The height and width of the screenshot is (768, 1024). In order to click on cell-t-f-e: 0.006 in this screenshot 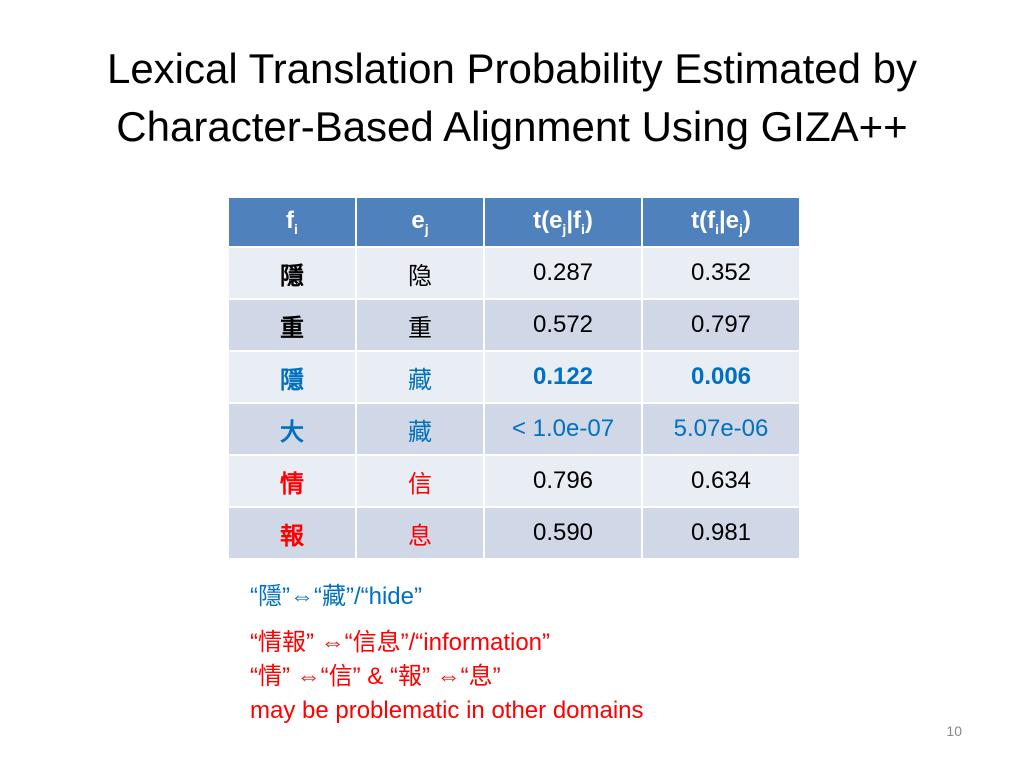, I will do `click(721, 377)`.